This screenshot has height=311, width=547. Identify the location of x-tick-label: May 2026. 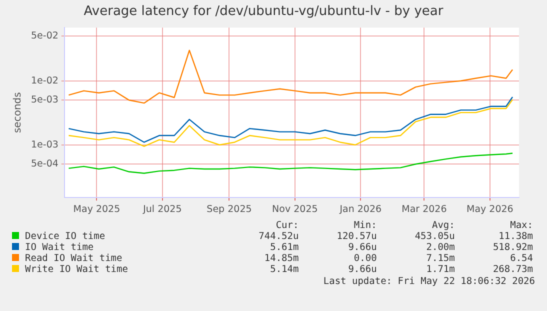
(490, 209).